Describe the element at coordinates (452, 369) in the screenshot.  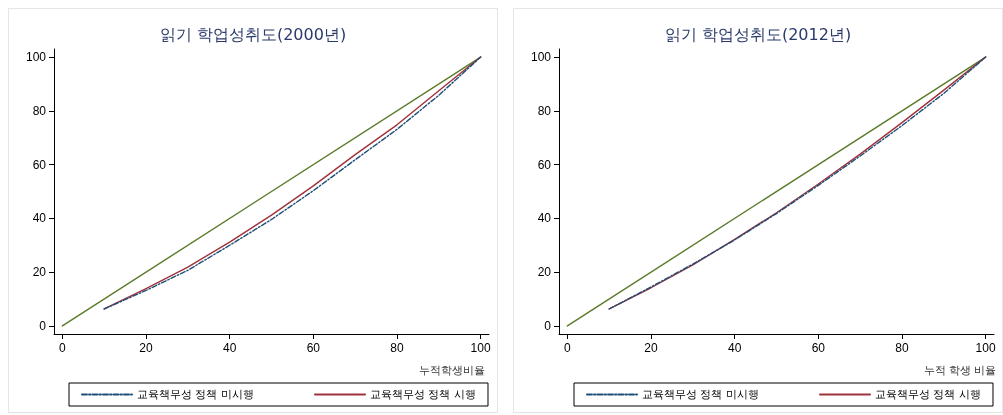
I see `x-axis-title: 누적학생비율` at that location.